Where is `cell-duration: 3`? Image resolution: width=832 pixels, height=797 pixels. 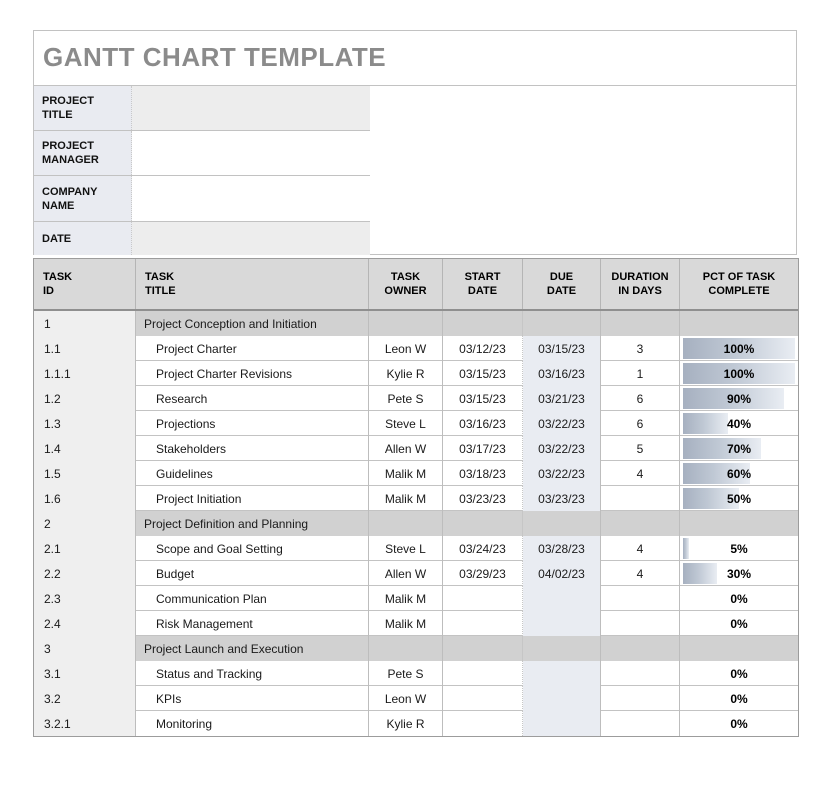 cell-duration: 3 is located at coordinates (640, 348).